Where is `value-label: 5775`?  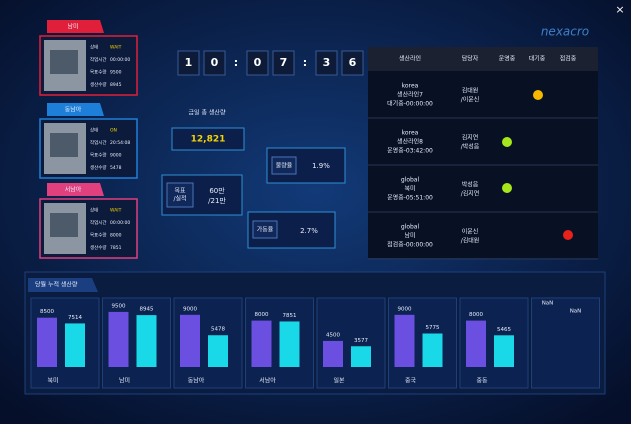 value-label: 5775 is located at coordinates (433, 328).